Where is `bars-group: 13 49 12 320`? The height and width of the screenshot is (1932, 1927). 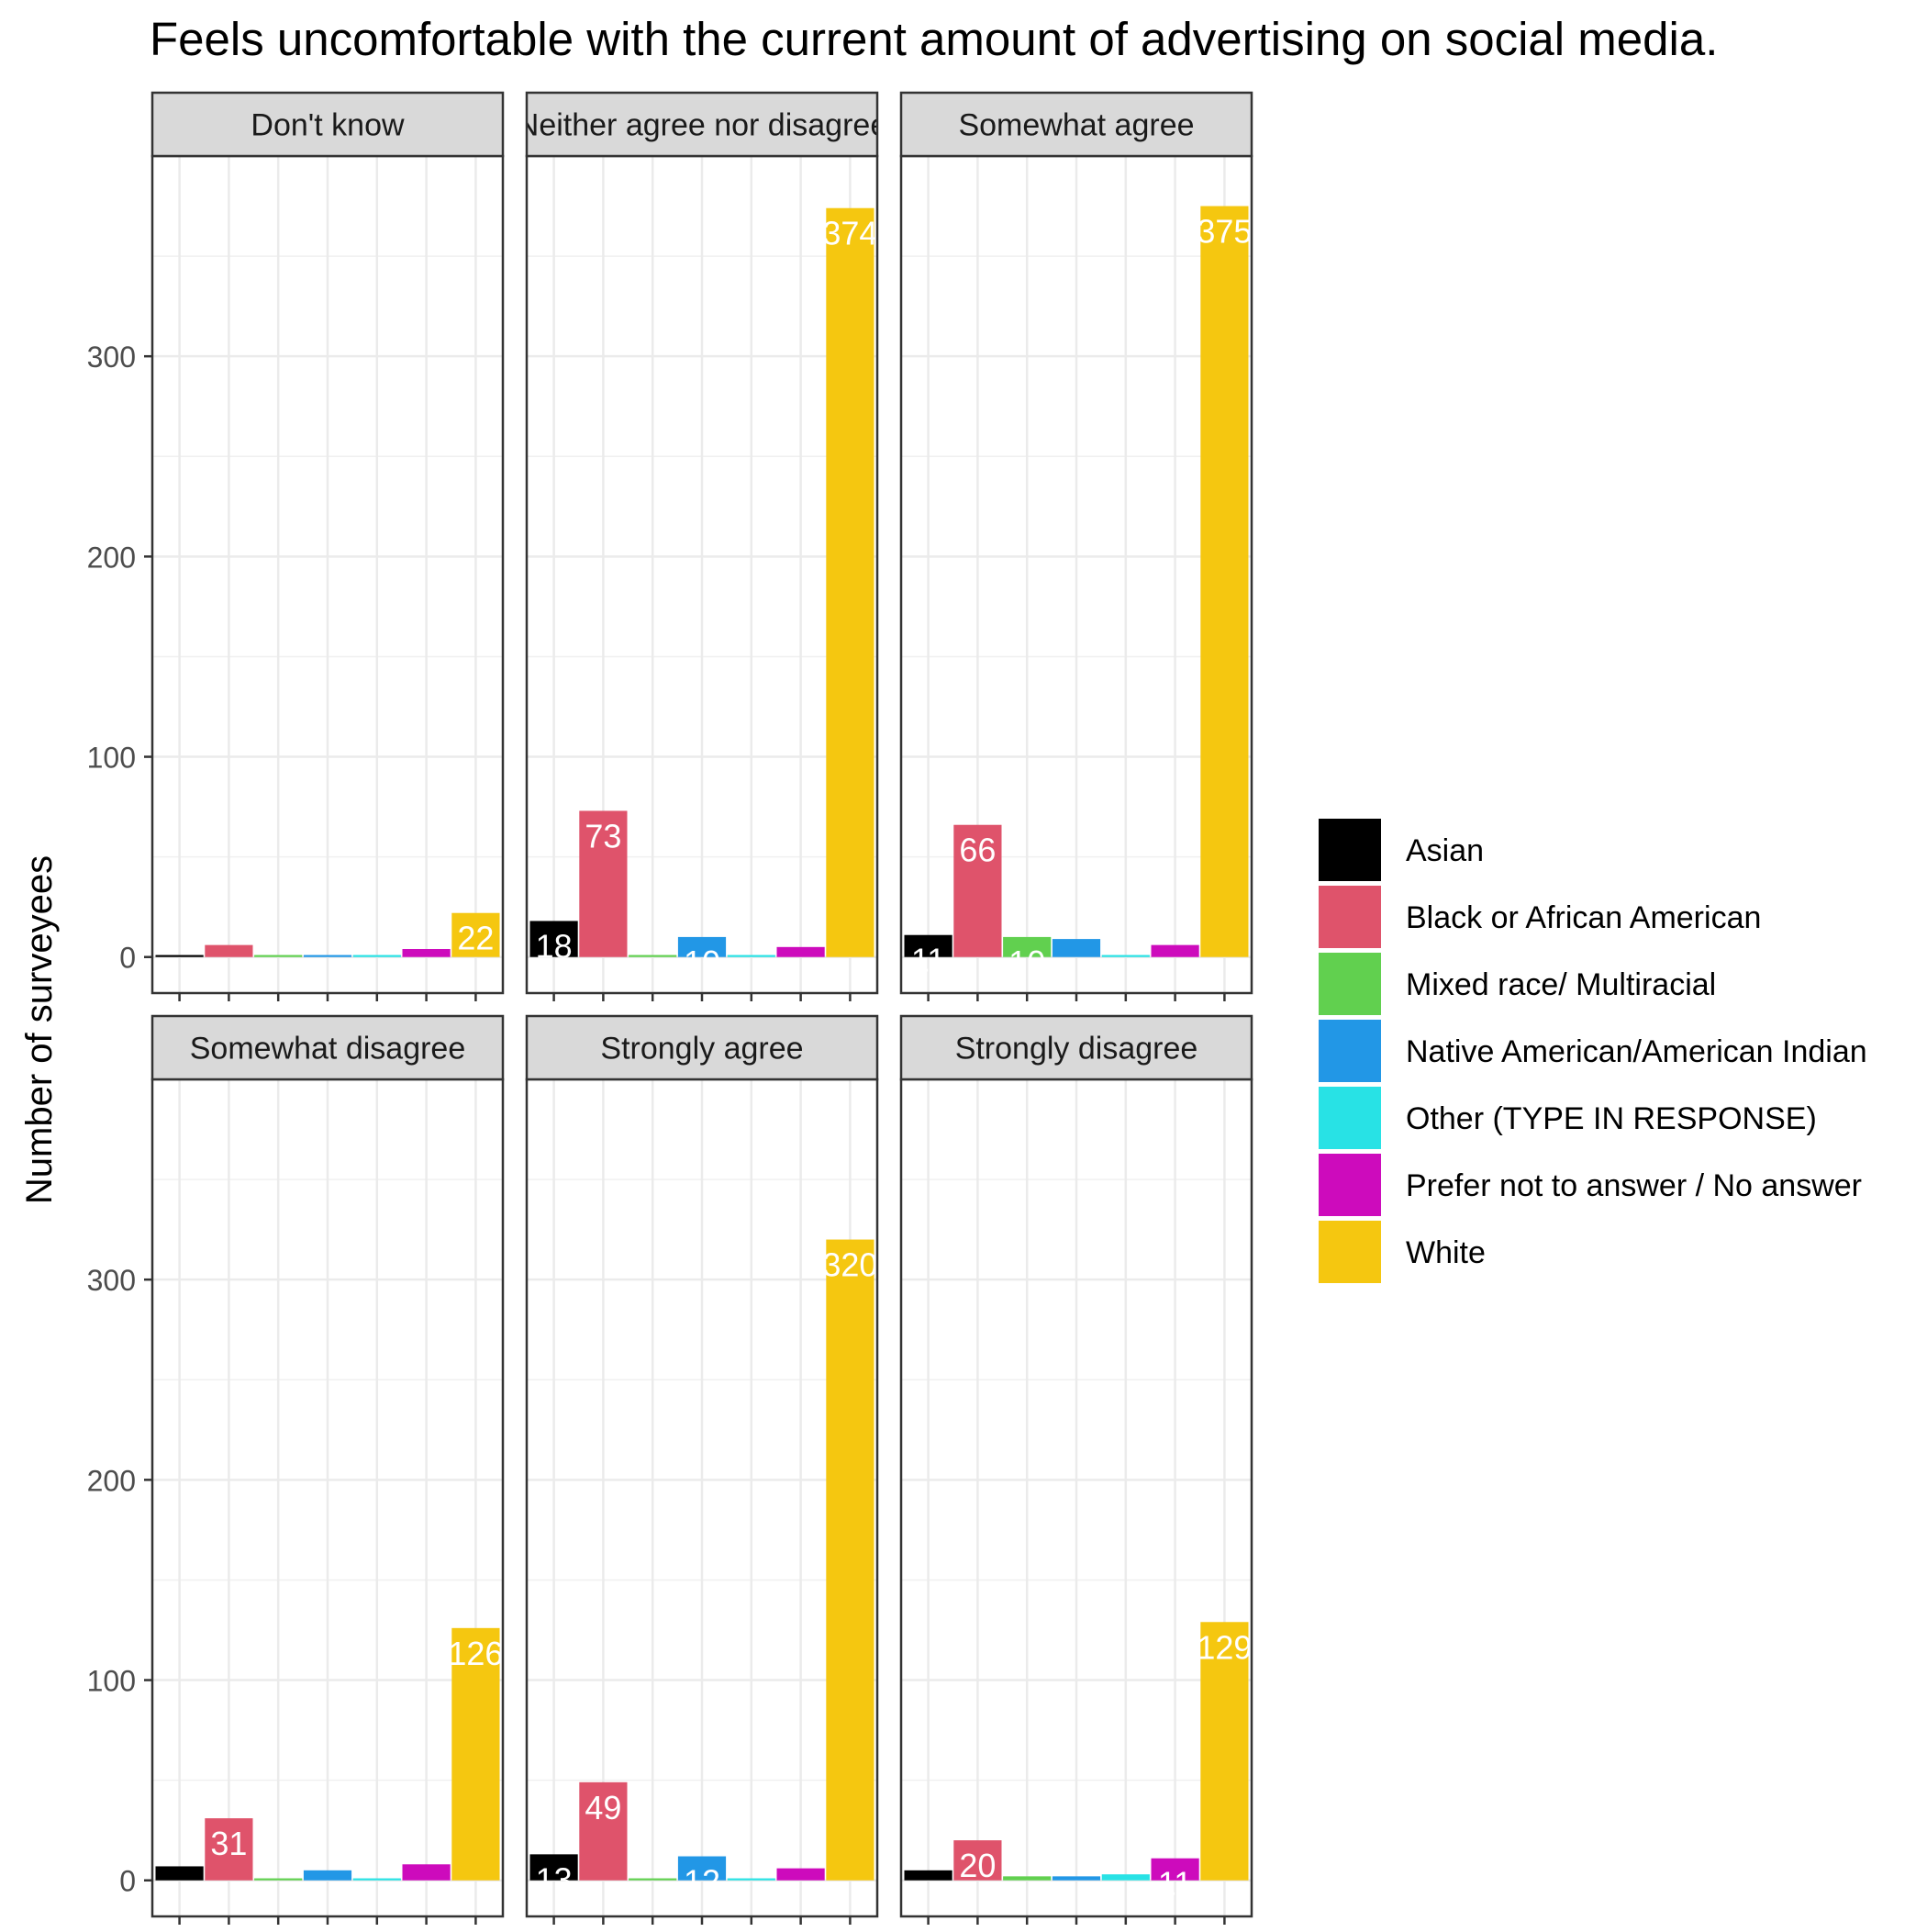 bars-group: 13 49 12 320 is located at coordinates (703, 1570).